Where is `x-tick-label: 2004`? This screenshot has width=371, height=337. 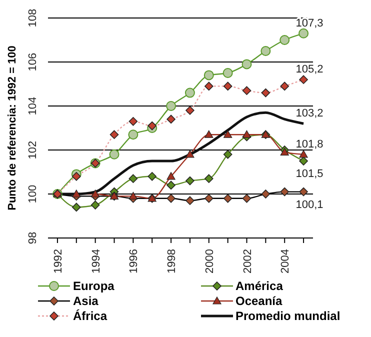
x-tick-label: 2004 is located at coordinates (286, 261).